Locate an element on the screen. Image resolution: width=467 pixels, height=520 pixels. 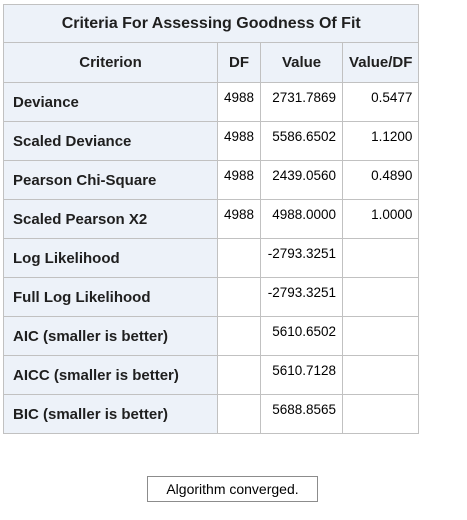
table-row: Pearson Chi-Square 4988 2439.0560 0.4890 is located at coordinates (211, 180).